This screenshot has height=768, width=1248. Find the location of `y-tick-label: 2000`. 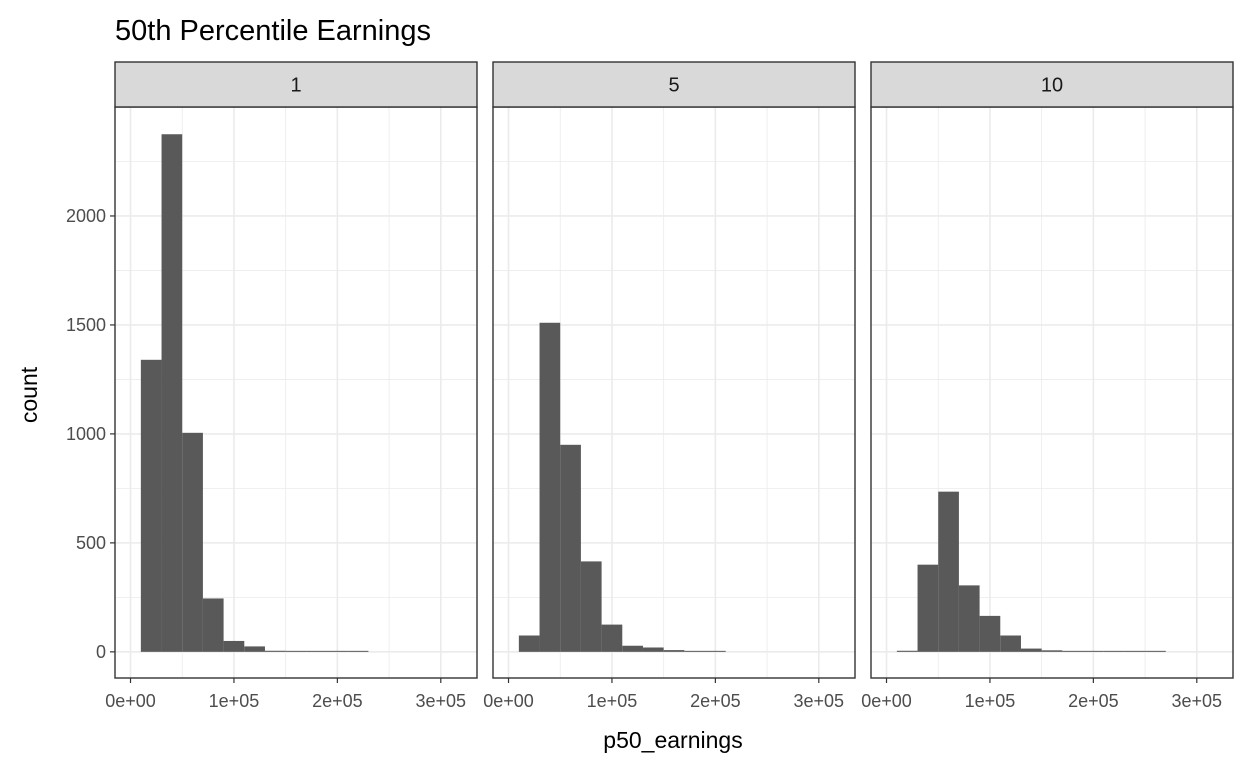

y-tick-label: 2000 is located at coordinates (86, 216).